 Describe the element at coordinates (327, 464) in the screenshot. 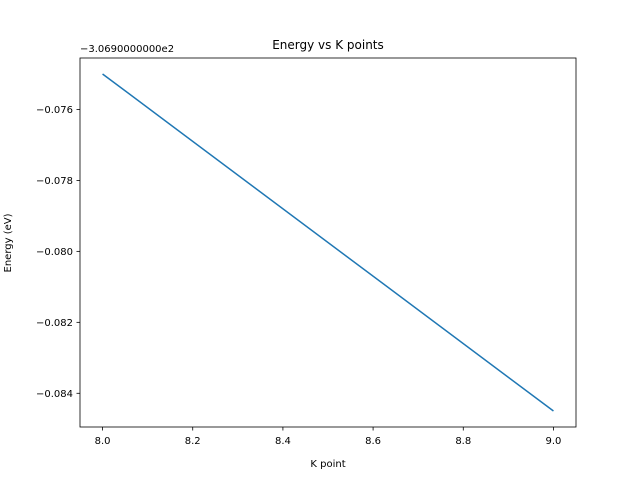

I see `x-axis-label: K point` at that location.